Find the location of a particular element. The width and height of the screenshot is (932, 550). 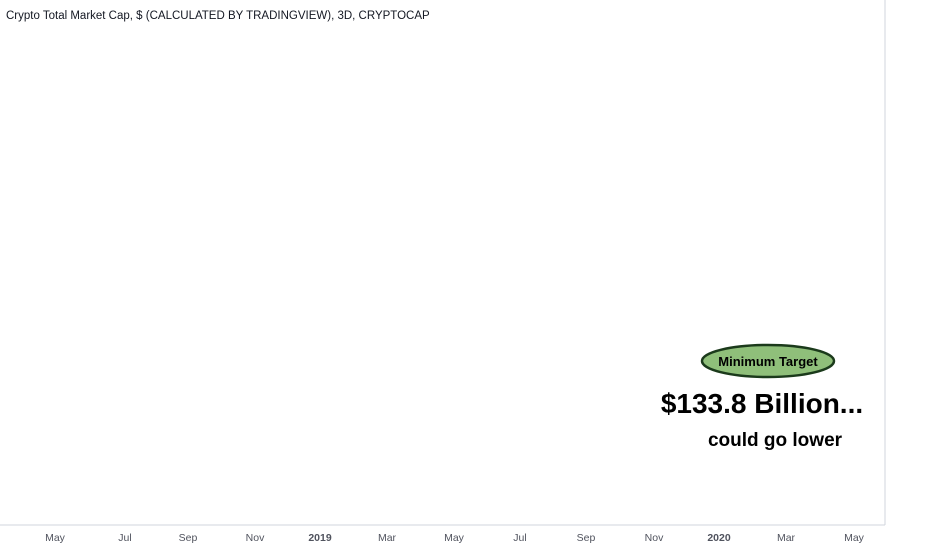

minimum-target-ellipse is located at coordinates (768, 361).